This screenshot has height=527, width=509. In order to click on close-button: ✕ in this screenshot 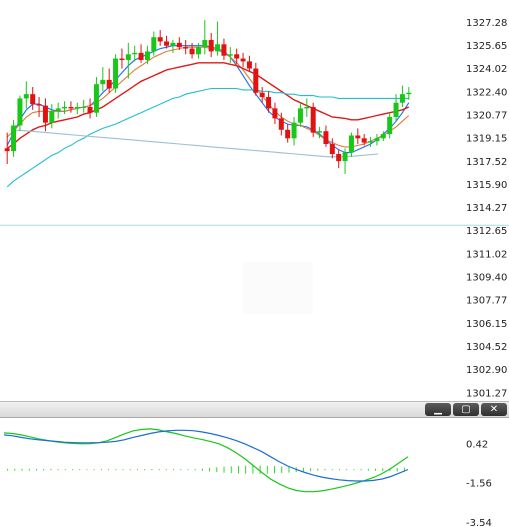, I will do `click(494, 409)`.